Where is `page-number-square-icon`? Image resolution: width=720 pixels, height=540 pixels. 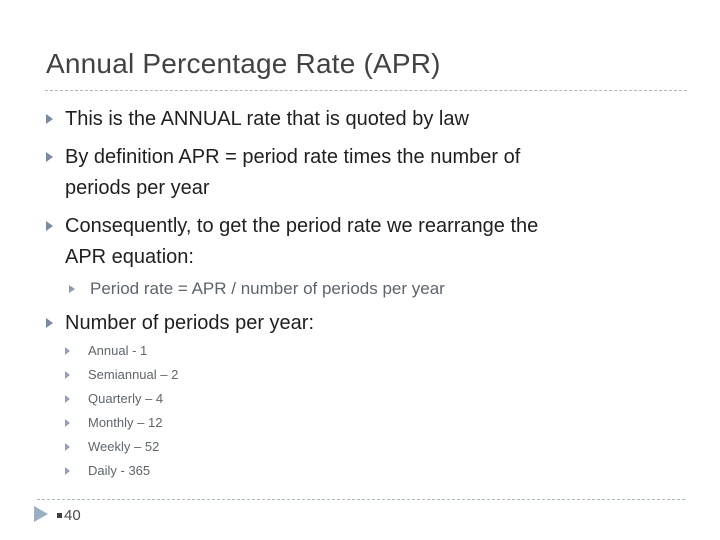 page-number-square-icon is located at coordinates (59, 515).